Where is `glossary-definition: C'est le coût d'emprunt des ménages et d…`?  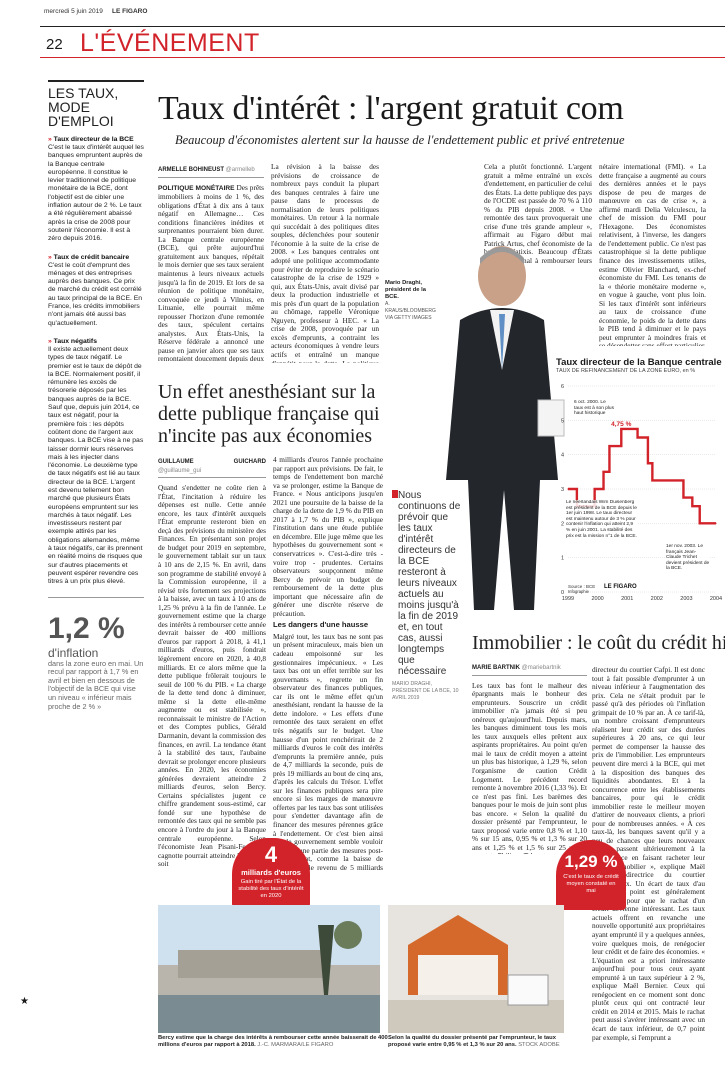
glossary-definition: C'est le coût d'emprunt des ménages et d… is located at coordinates (95, 294).